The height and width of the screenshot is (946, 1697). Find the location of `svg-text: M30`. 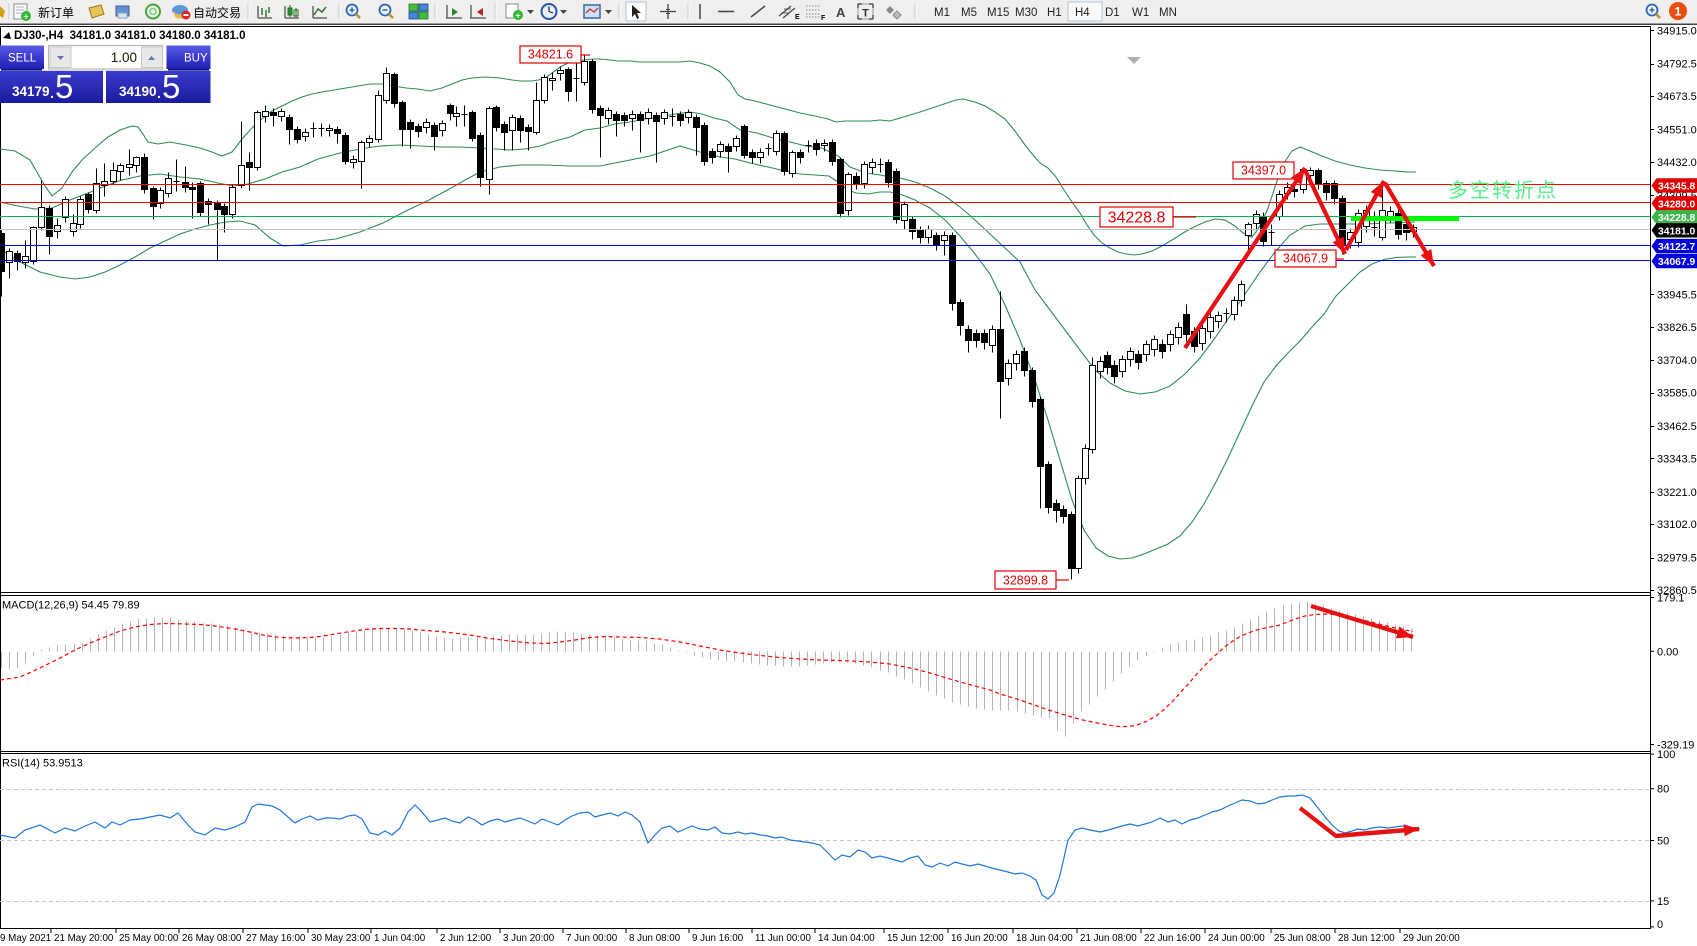

svg-text: M30 is located at coordinates (1026, 13).